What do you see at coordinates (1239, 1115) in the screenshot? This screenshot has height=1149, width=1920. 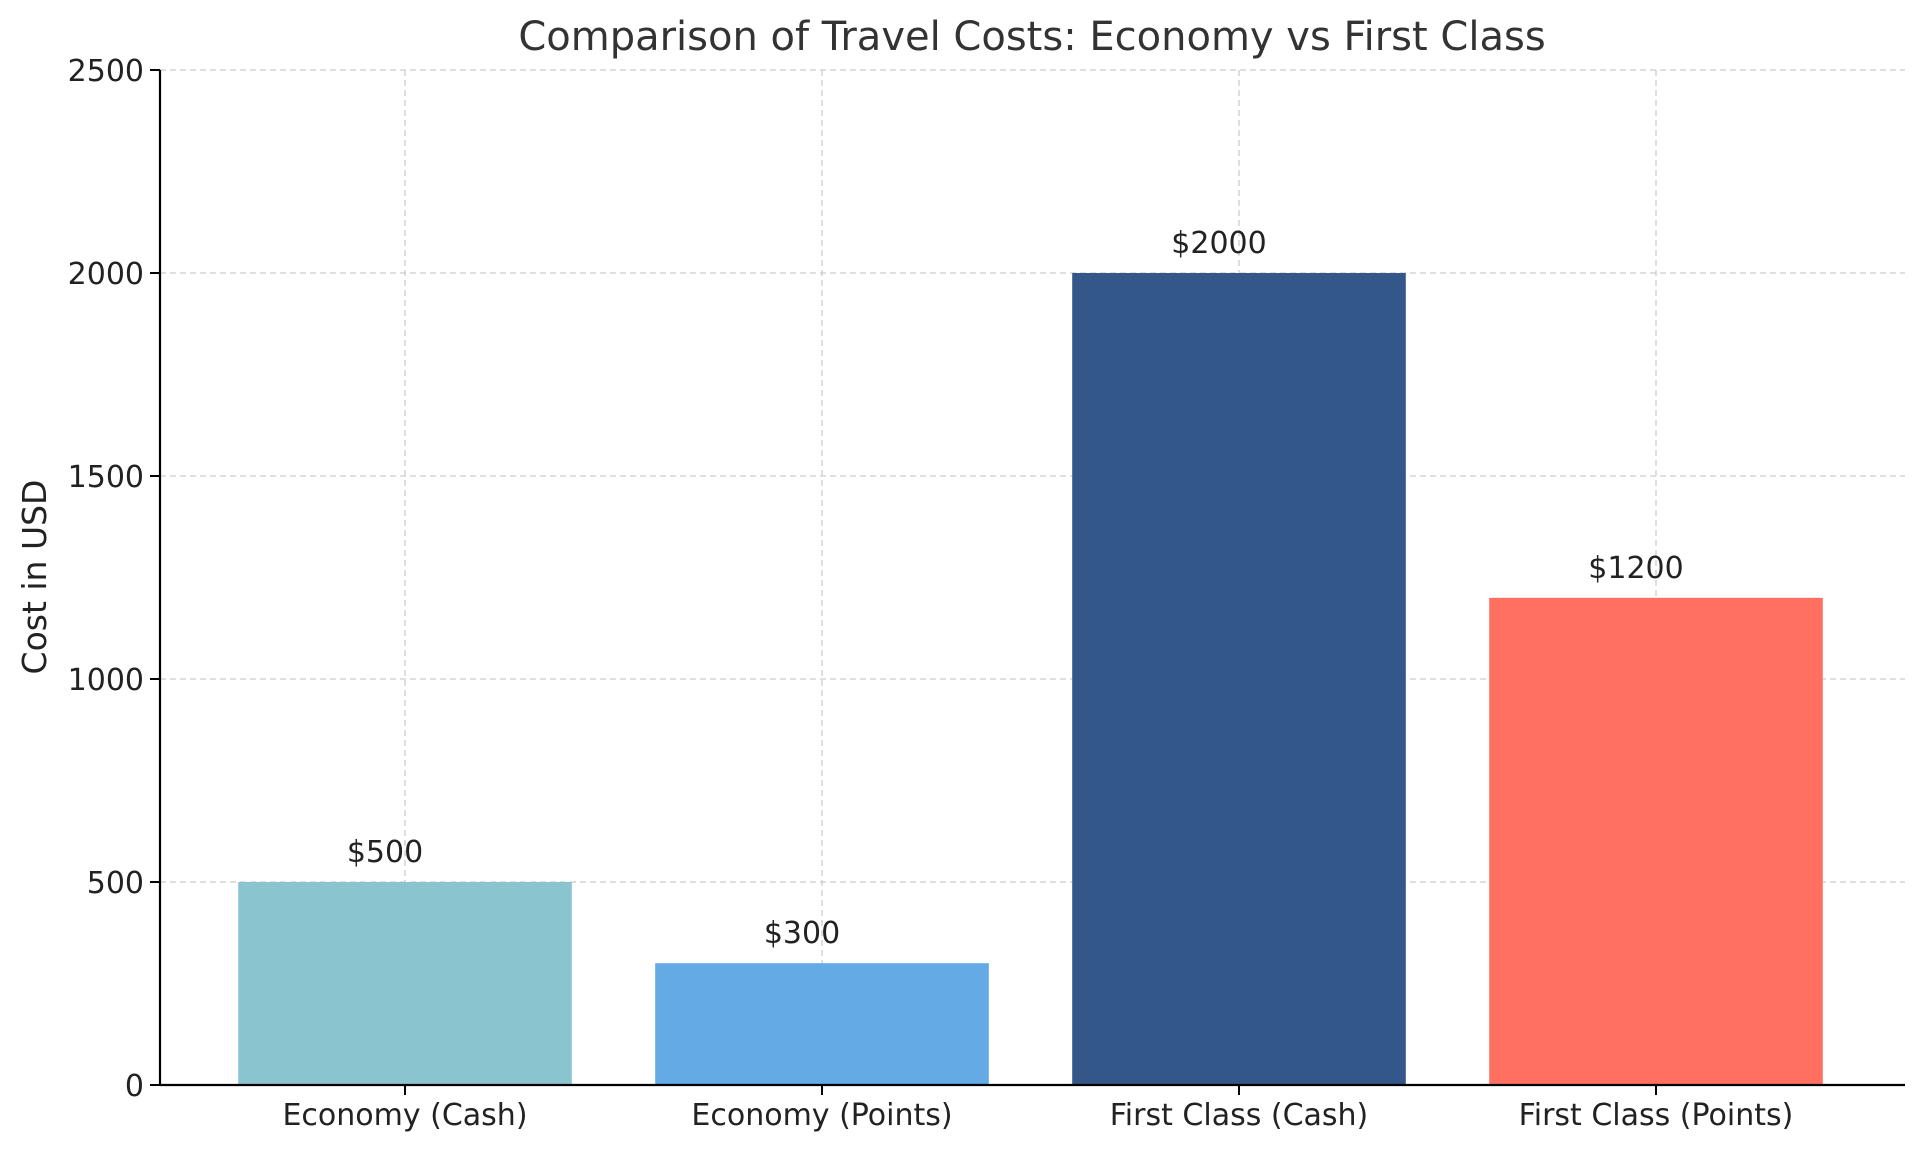 I see `x-tick-label: First Class (Cash)` at bounding box center [1239, 1115].